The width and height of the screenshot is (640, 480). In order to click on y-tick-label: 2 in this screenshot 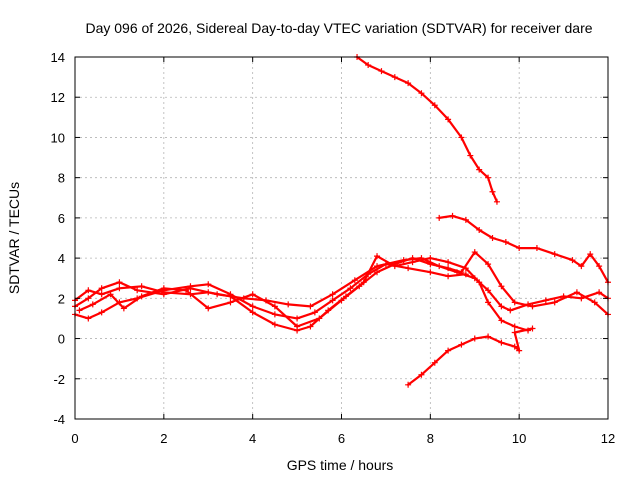, I will do `click(61, 298)`.